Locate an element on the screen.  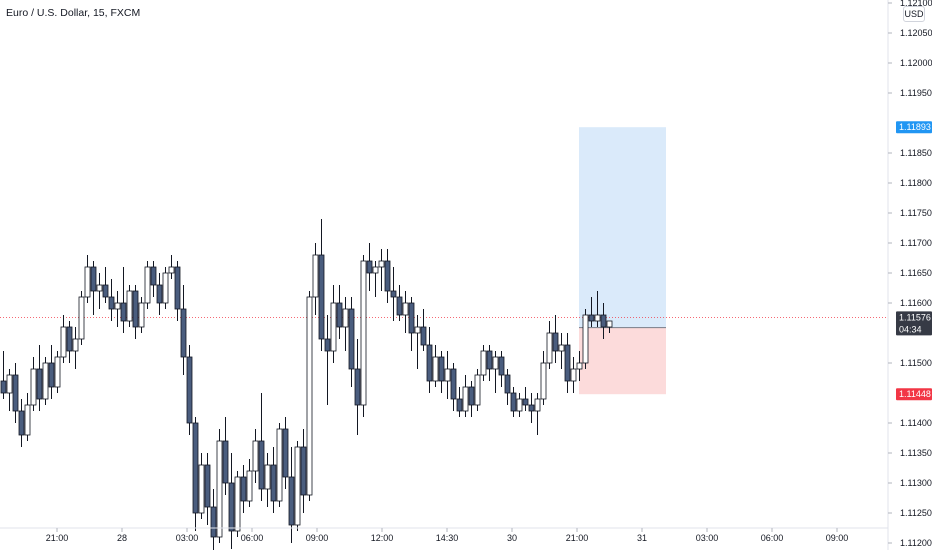
target-price-tag-text: 1.11893 is located at coordinates (915, 127).